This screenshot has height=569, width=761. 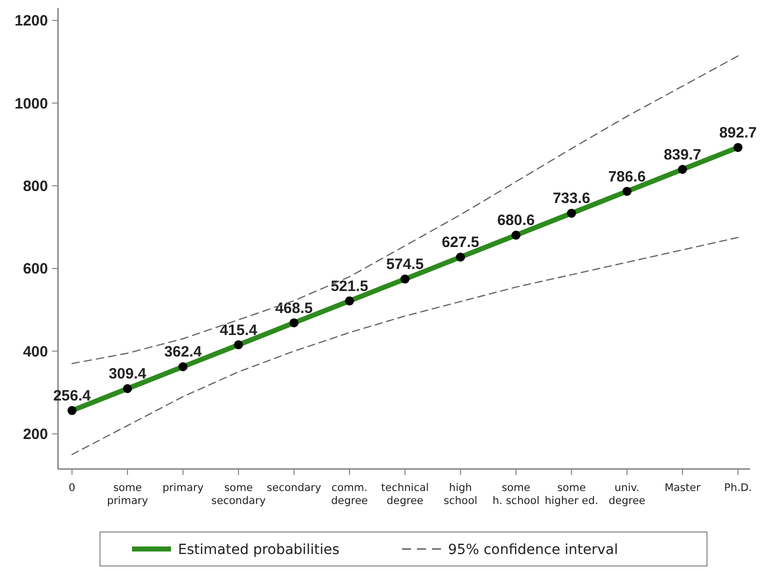 I want to click on y-tick-label: 600, so click(x=35, y=269).